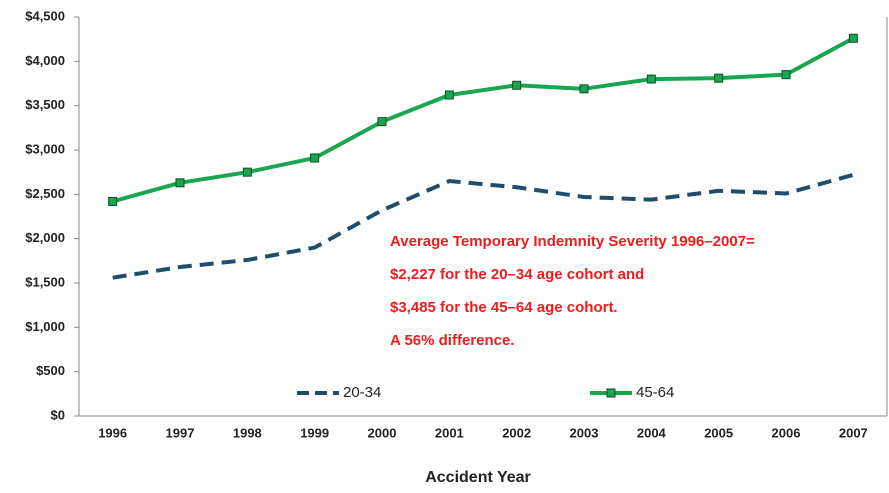 The image size is (889, 493). What do you see at coordinates (516, 432) in the screenshot?
I see `x-tick-label: 2002` at bounding box center [516, 432].